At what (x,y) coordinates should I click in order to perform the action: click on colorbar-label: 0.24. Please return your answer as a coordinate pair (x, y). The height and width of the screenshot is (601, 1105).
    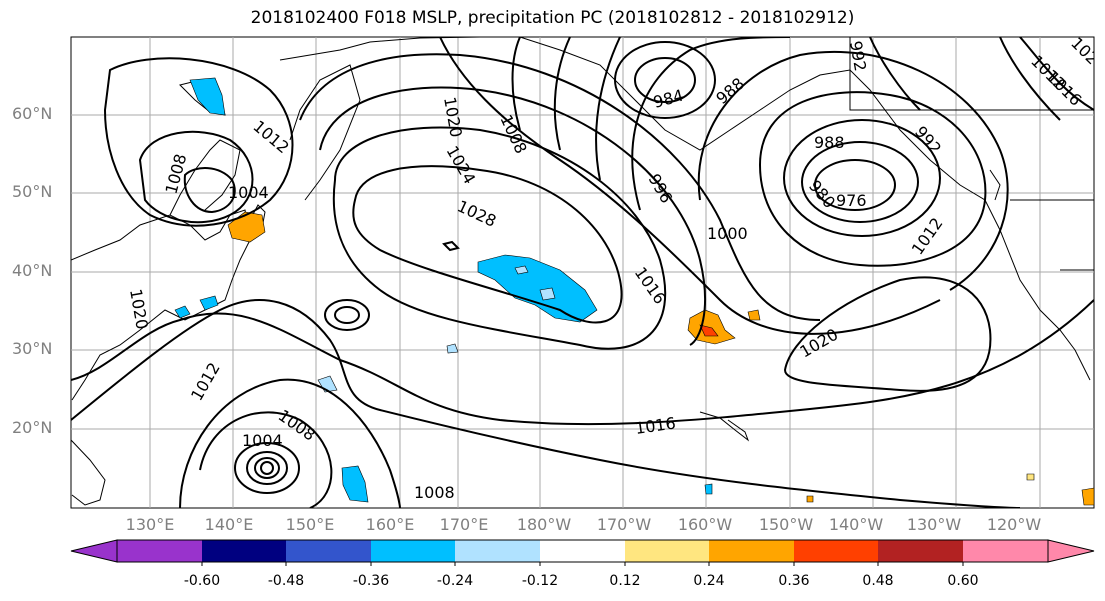
    Looking at the image, I should click on (709, 581).